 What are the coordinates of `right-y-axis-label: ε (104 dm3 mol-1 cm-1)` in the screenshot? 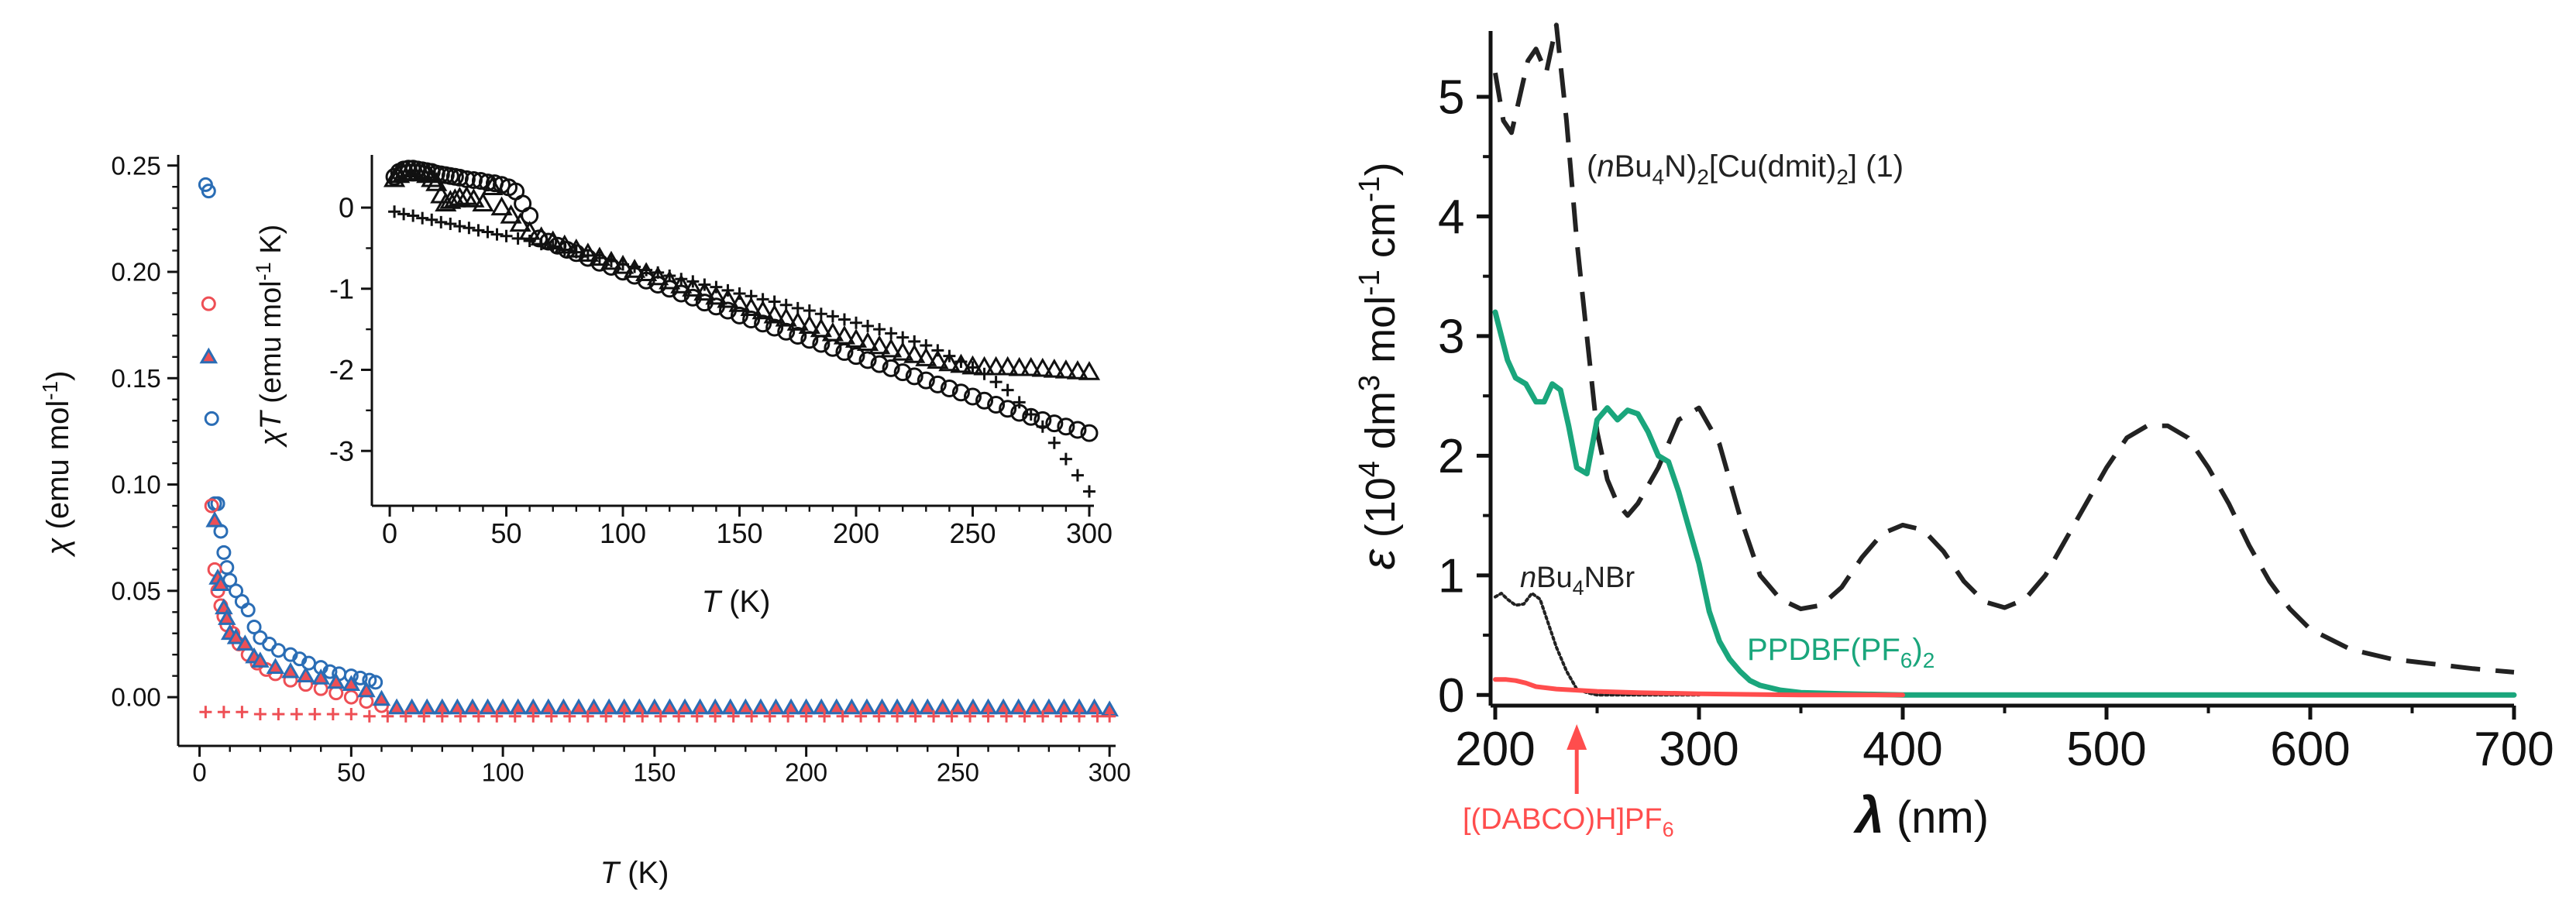 It's located at (1379, 365).